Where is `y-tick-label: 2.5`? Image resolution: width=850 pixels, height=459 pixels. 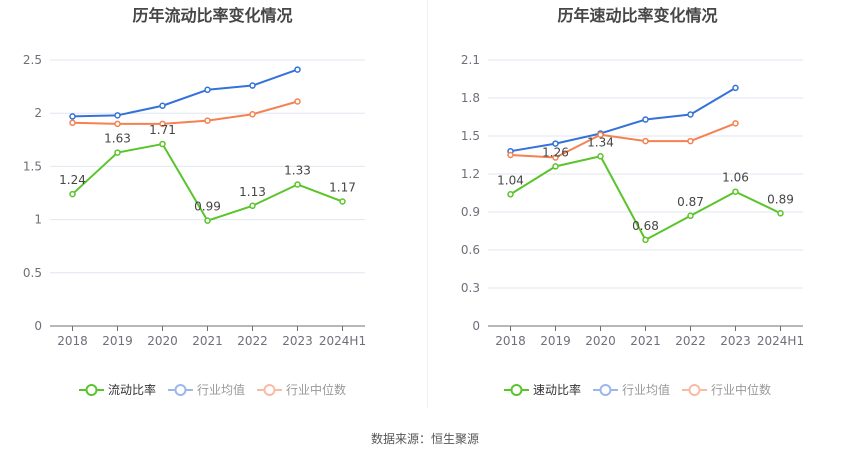 y-tick-label: 2.5 is located at coordinates (32, 60).